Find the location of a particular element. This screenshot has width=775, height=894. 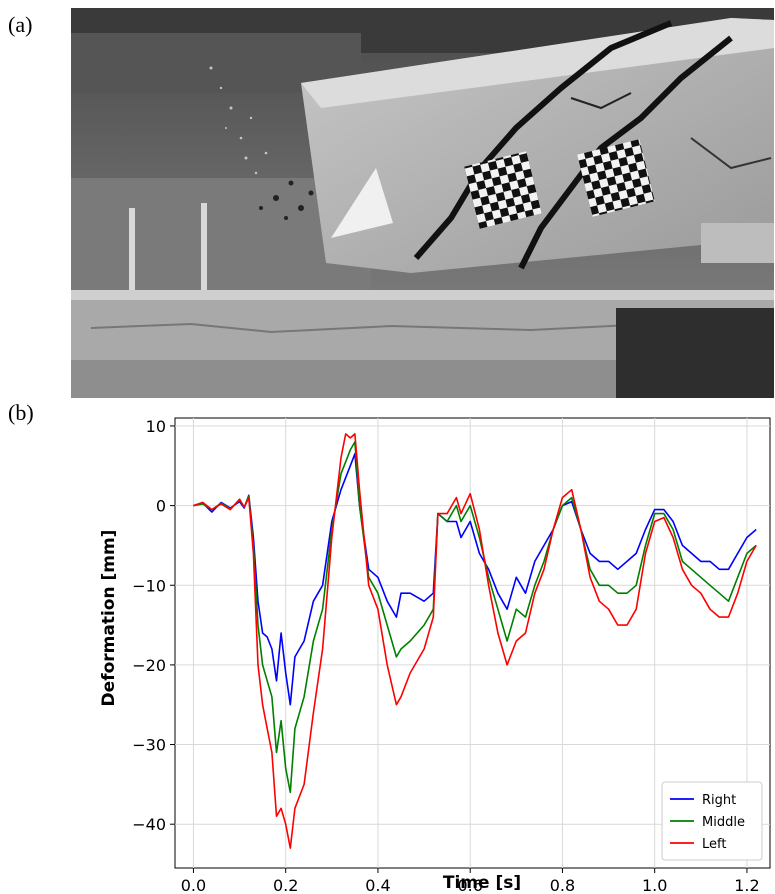

x-axis-title: Time [s] is located at coordinates (482, 883).